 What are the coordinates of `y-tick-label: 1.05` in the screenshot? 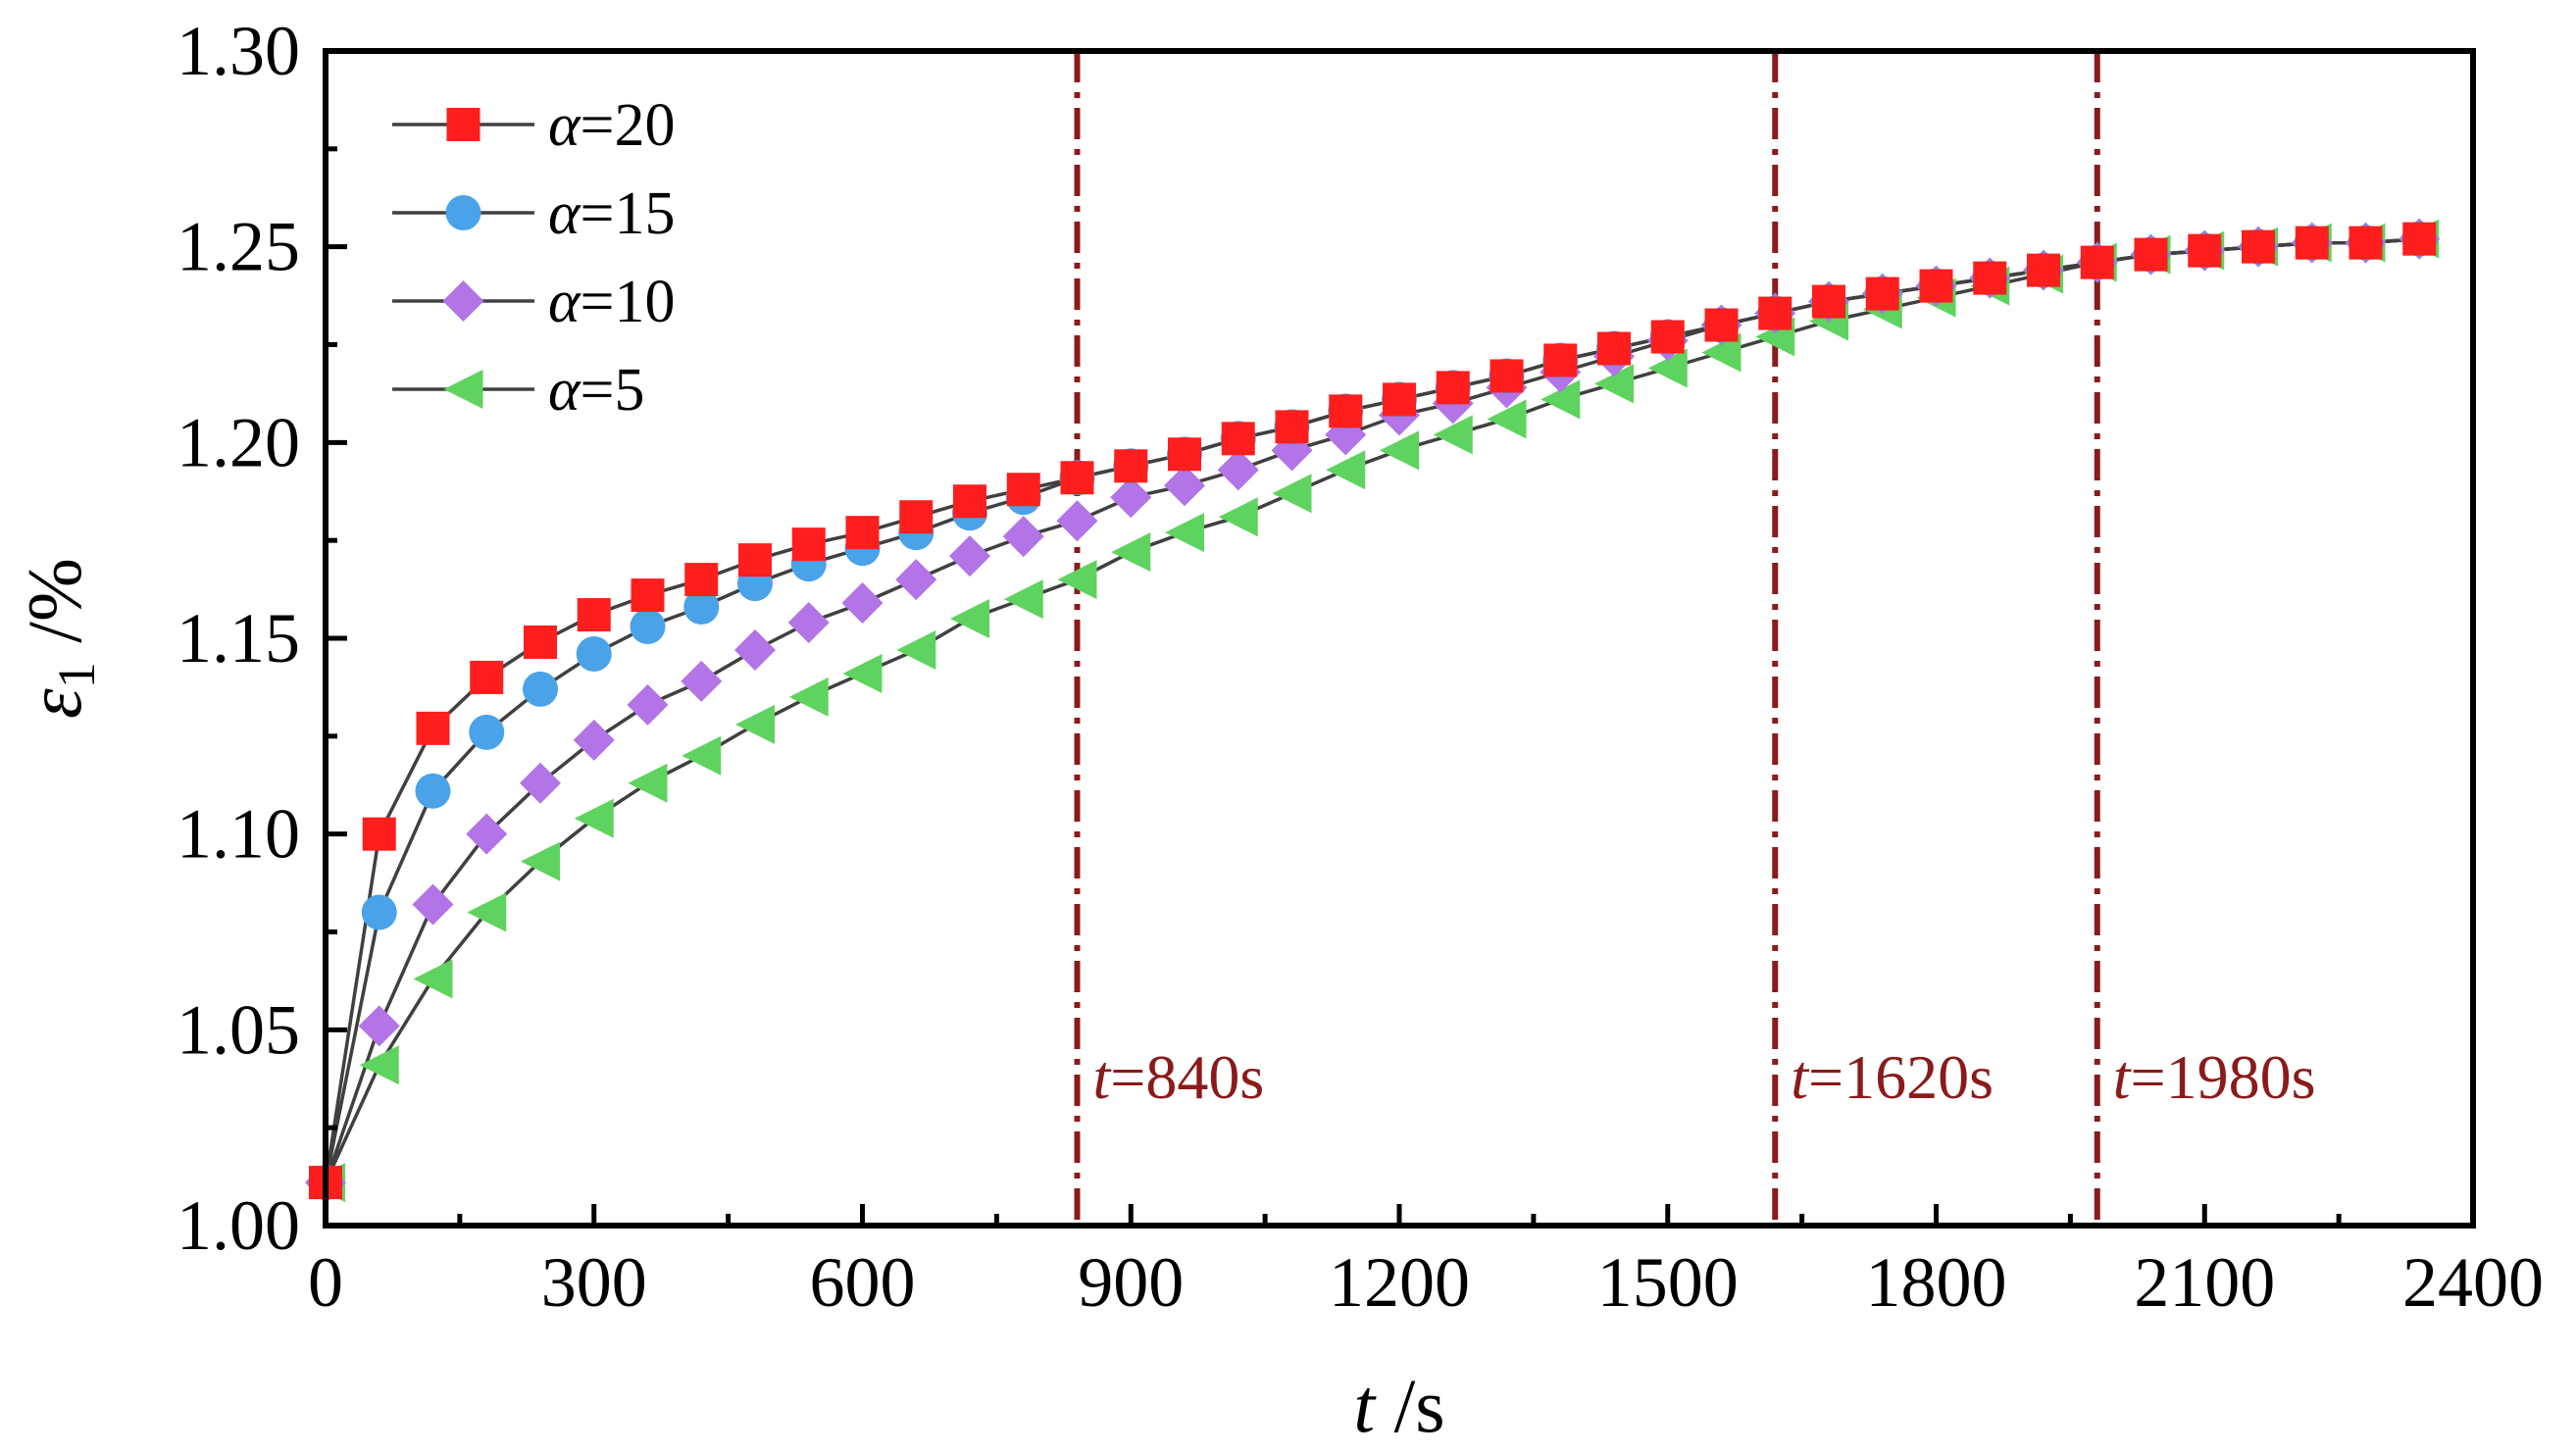 It's located at (239, 1029).